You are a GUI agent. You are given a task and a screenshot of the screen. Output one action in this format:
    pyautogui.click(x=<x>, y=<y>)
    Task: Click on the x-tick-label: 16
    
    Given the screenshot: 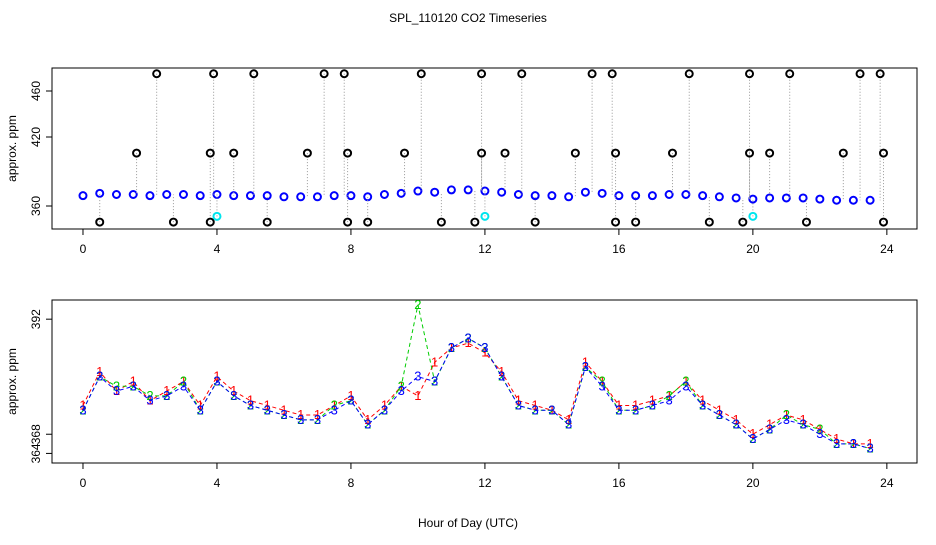 What is the action you would take?
    pyautogui.click(x=619, y=483)
    